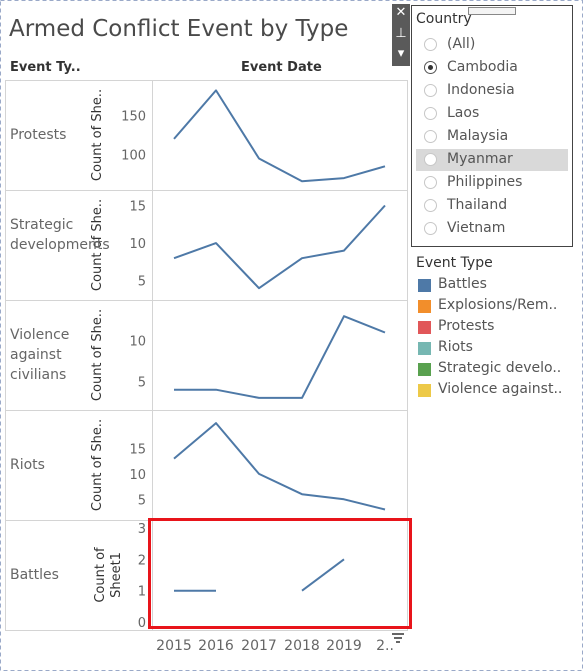 This screenshot has width=584, height=672. I want to click on country-option-vietnam: Vietnam, so click(492, 229).